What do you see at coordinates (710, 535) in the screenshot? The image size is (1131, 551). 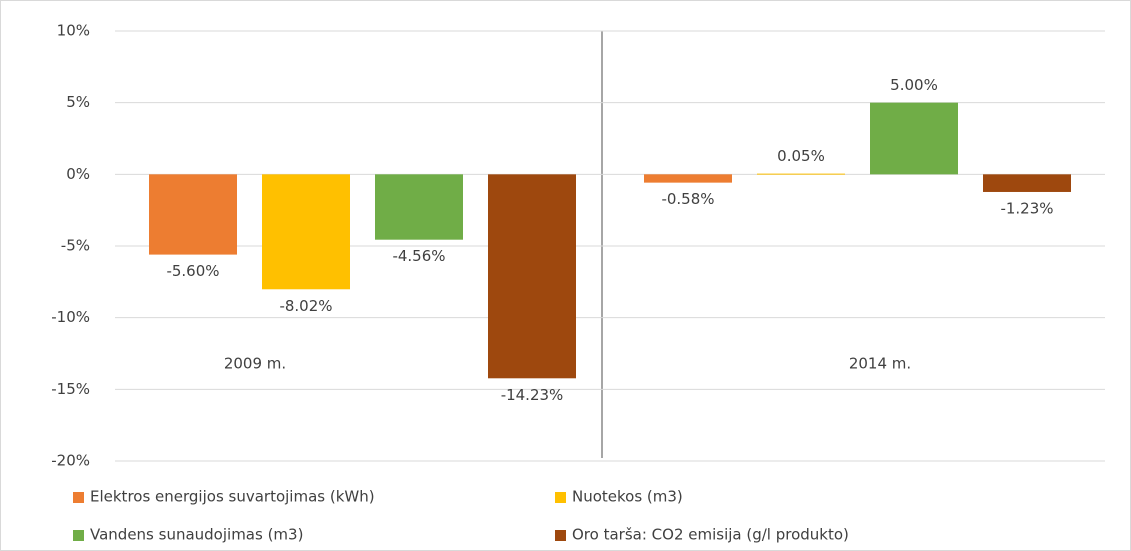 I see `legend-label: Oro tarša: CO2 emisija (g/l produkto)` at bounding box center [710, 535].